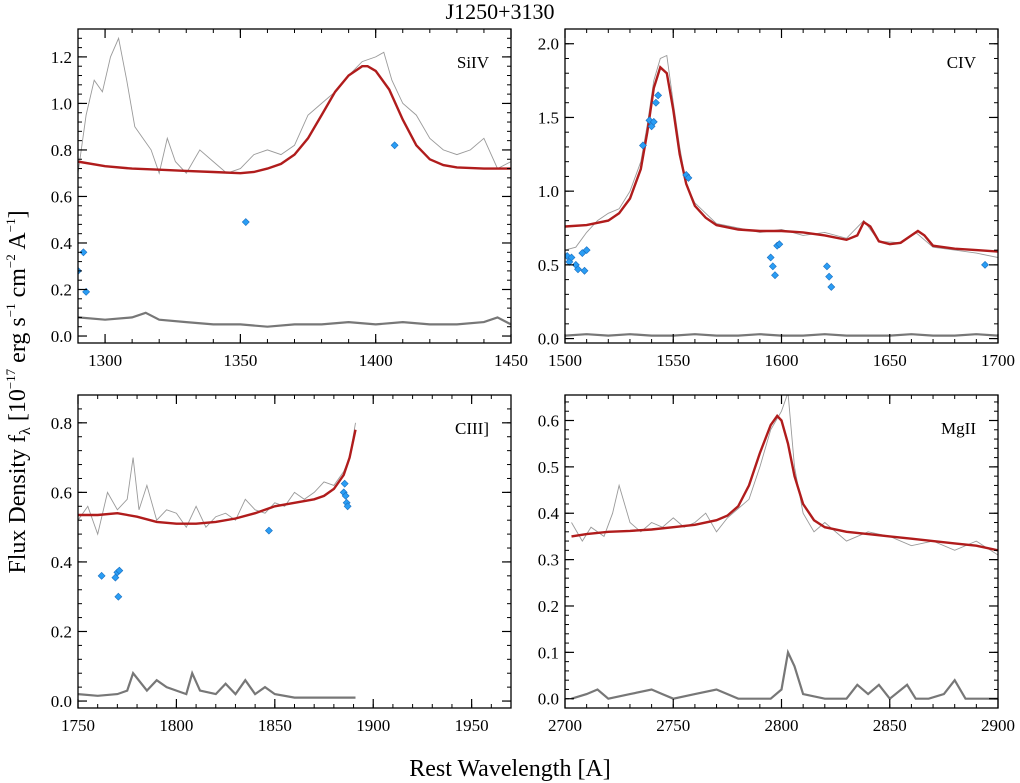 The width and height of the screenshot is (1020, 783). What do you see at coordinates (240, 360) in the screenshot?
I see `x-tick-label: 1350` at bounding box center [240, 360].